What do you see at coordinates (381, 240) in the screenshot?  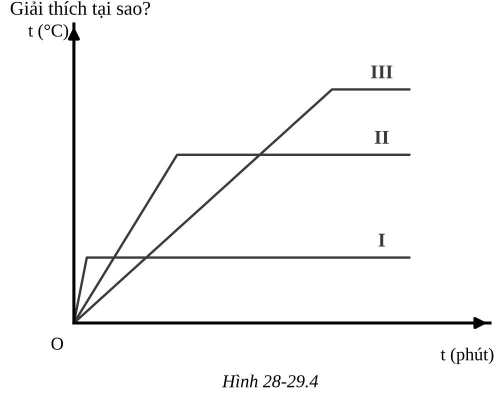 I see `series-label: I` at bounding box center [381, 240].